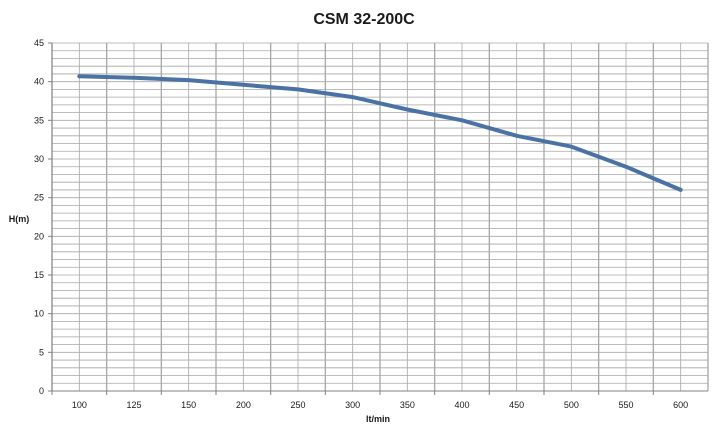  I want to click on x-tick-label: 600, so click(680, 405).